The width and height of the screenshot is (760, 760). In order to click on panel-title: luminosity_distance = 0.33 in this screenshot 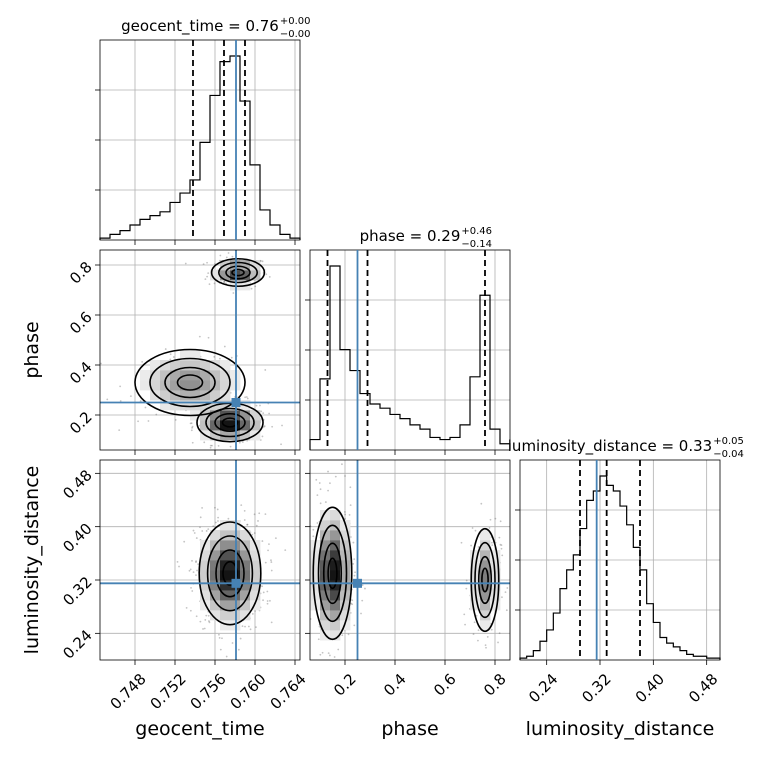, I will do `click(610, 446)`.